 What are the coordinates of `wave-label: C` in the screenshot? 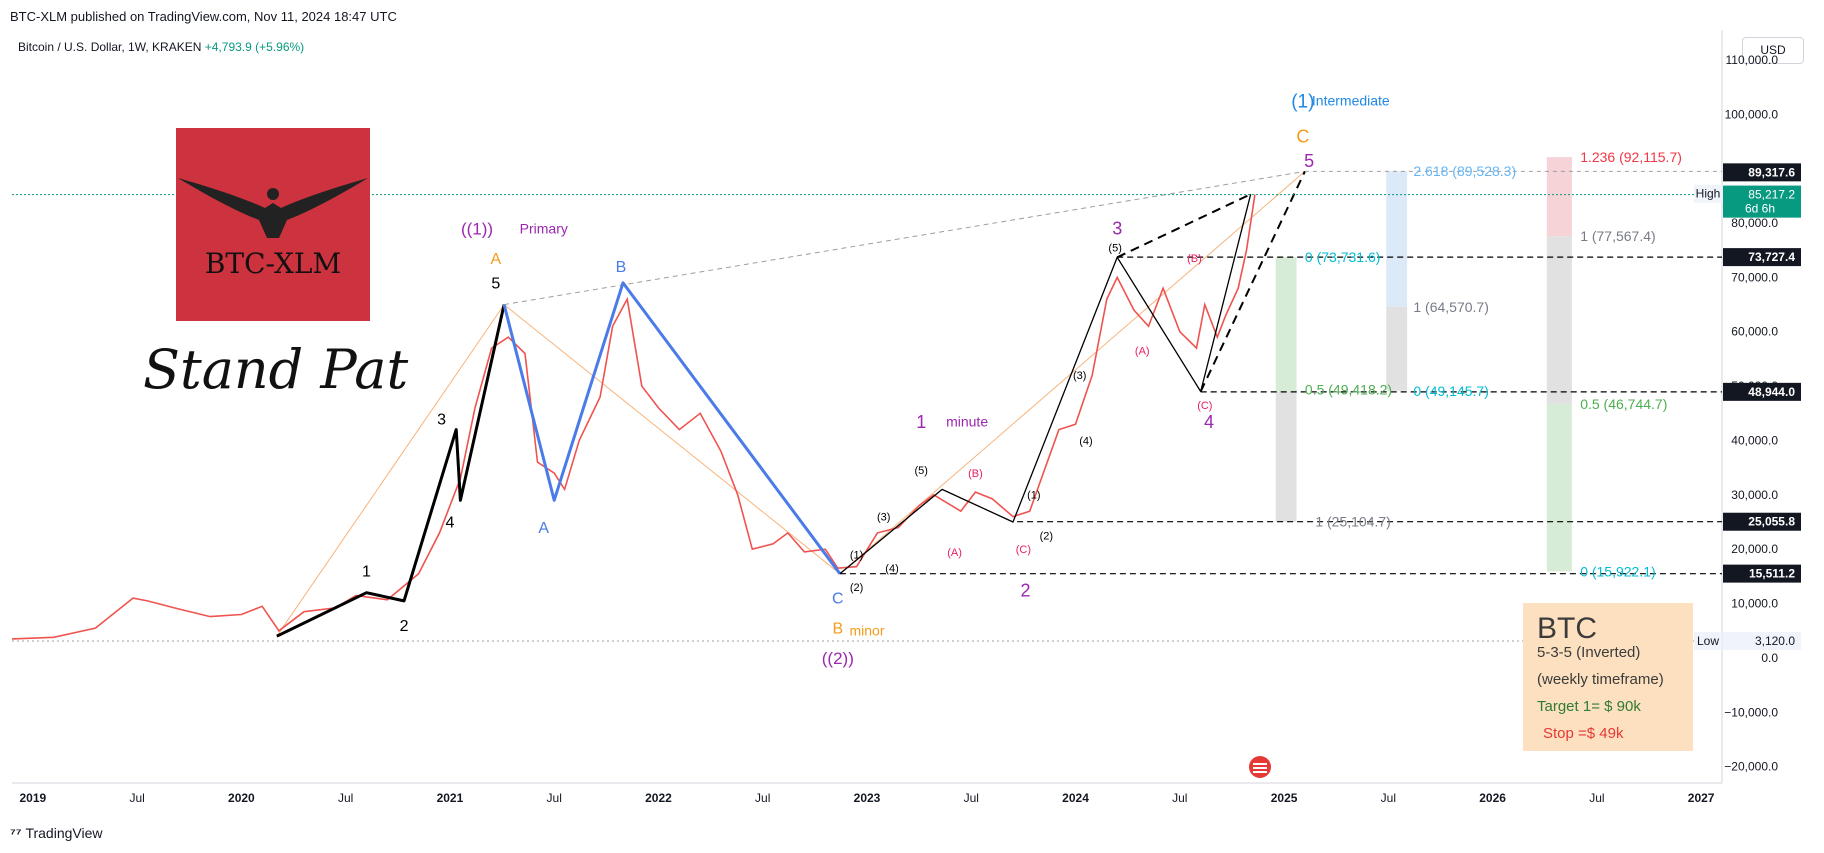 It's located at (838, 599).